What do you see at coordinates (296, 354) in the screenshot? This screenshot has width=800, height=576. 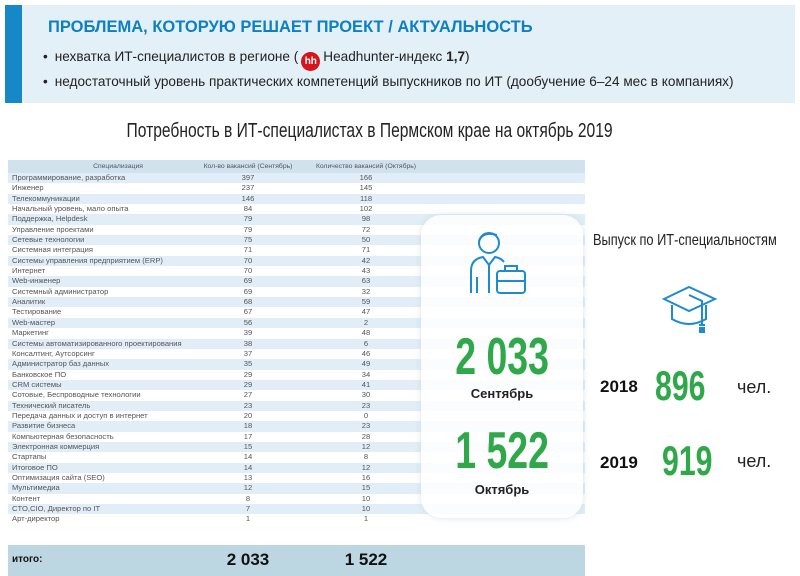 I see `table-row: Консалтинг, Аутсорсинг 37 46` at bounding box center [296, 354].